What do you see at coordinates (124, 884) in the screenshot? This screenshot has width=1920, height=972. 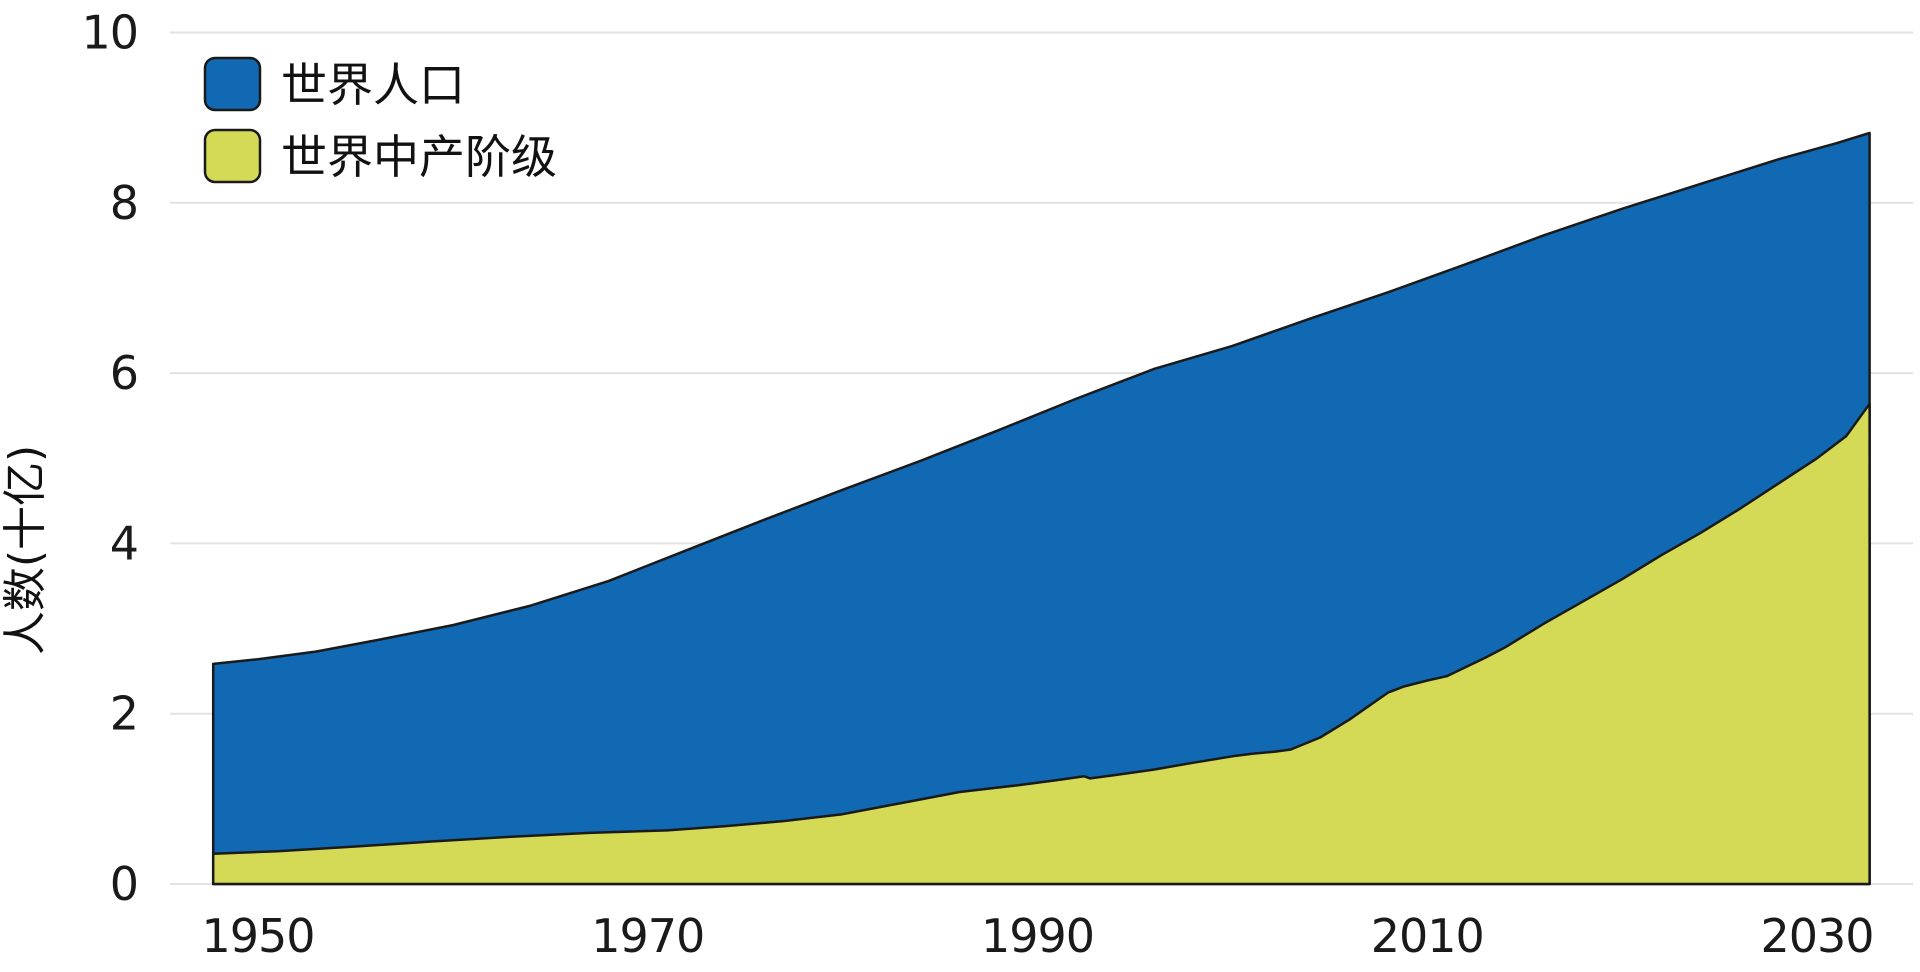 I see `y-tick-label-0: 0` at bounding box center [124, 884].